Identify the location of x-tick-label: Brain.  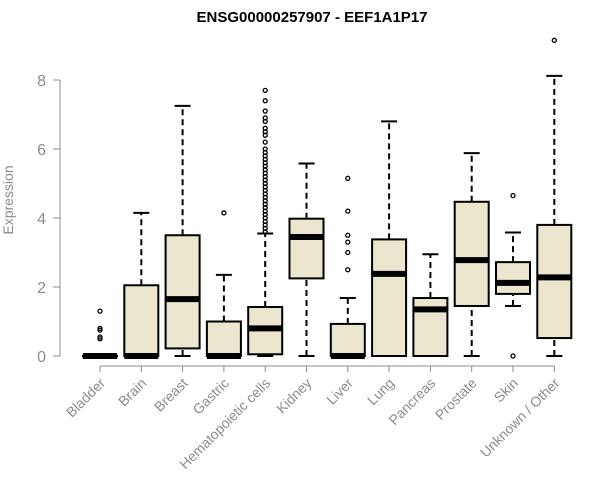
(132, 392).